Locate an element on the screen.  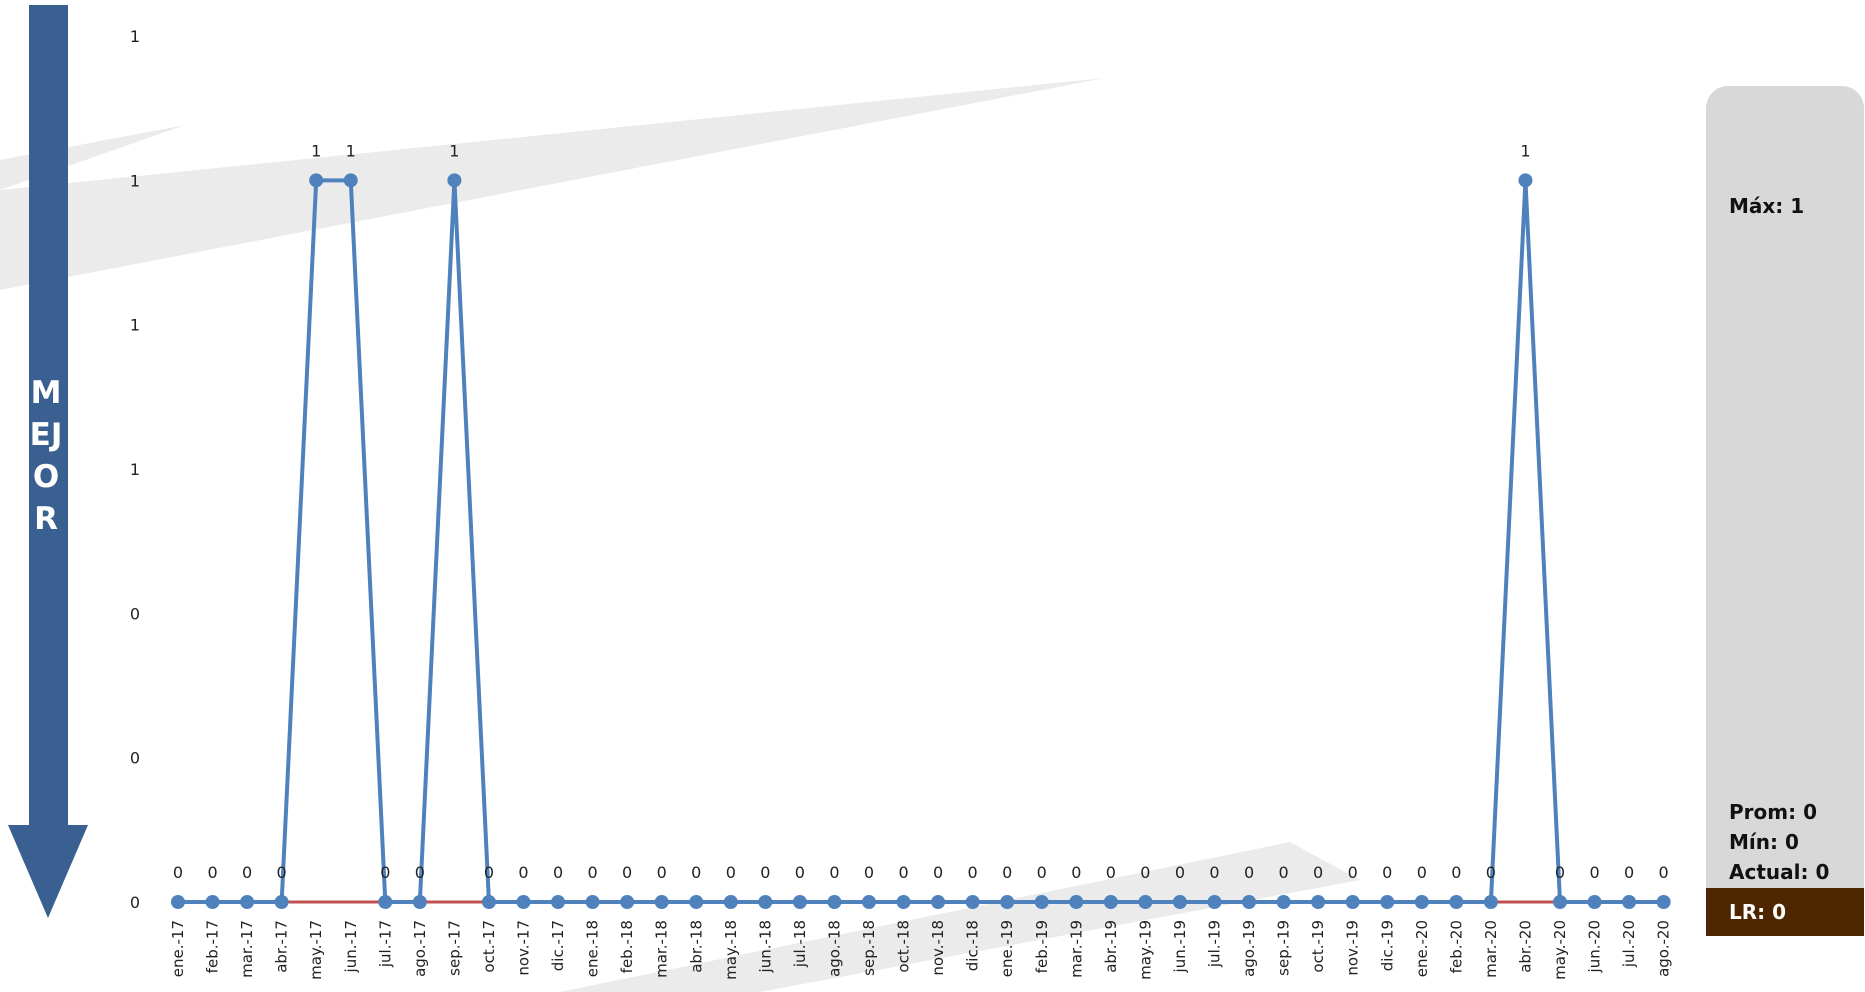
x-tick-label: dic.-19 is located at coordinates (1387, 945).